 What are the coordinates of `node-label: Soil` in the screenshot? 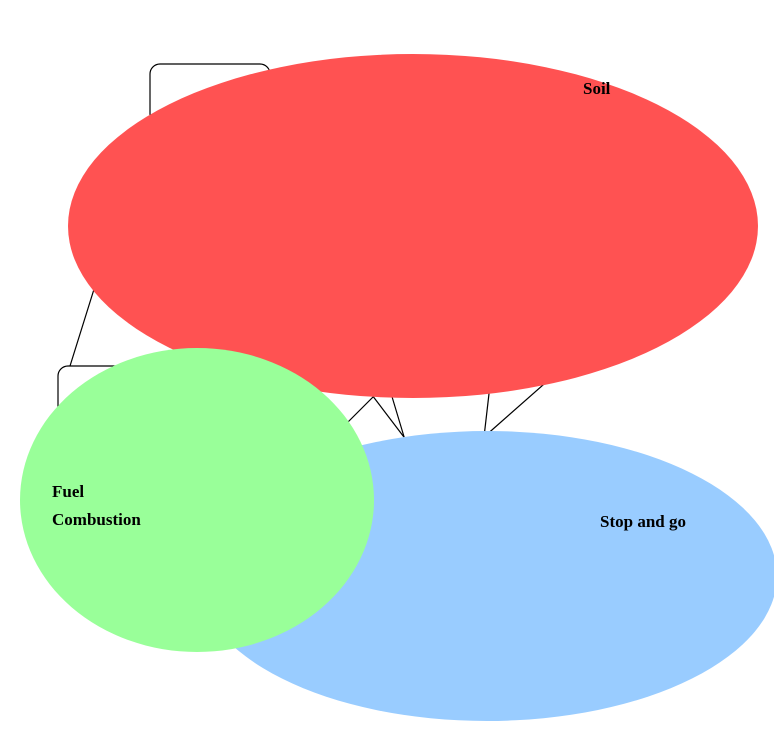 It's located at (597, 88).